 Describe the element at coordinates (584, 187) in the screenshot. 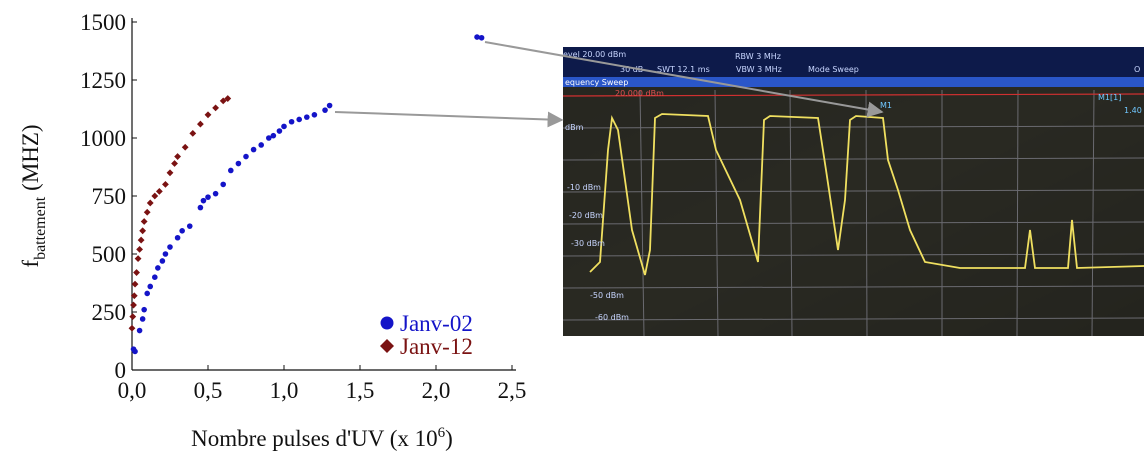

I see `photo-text: -10 dBm` at that location.